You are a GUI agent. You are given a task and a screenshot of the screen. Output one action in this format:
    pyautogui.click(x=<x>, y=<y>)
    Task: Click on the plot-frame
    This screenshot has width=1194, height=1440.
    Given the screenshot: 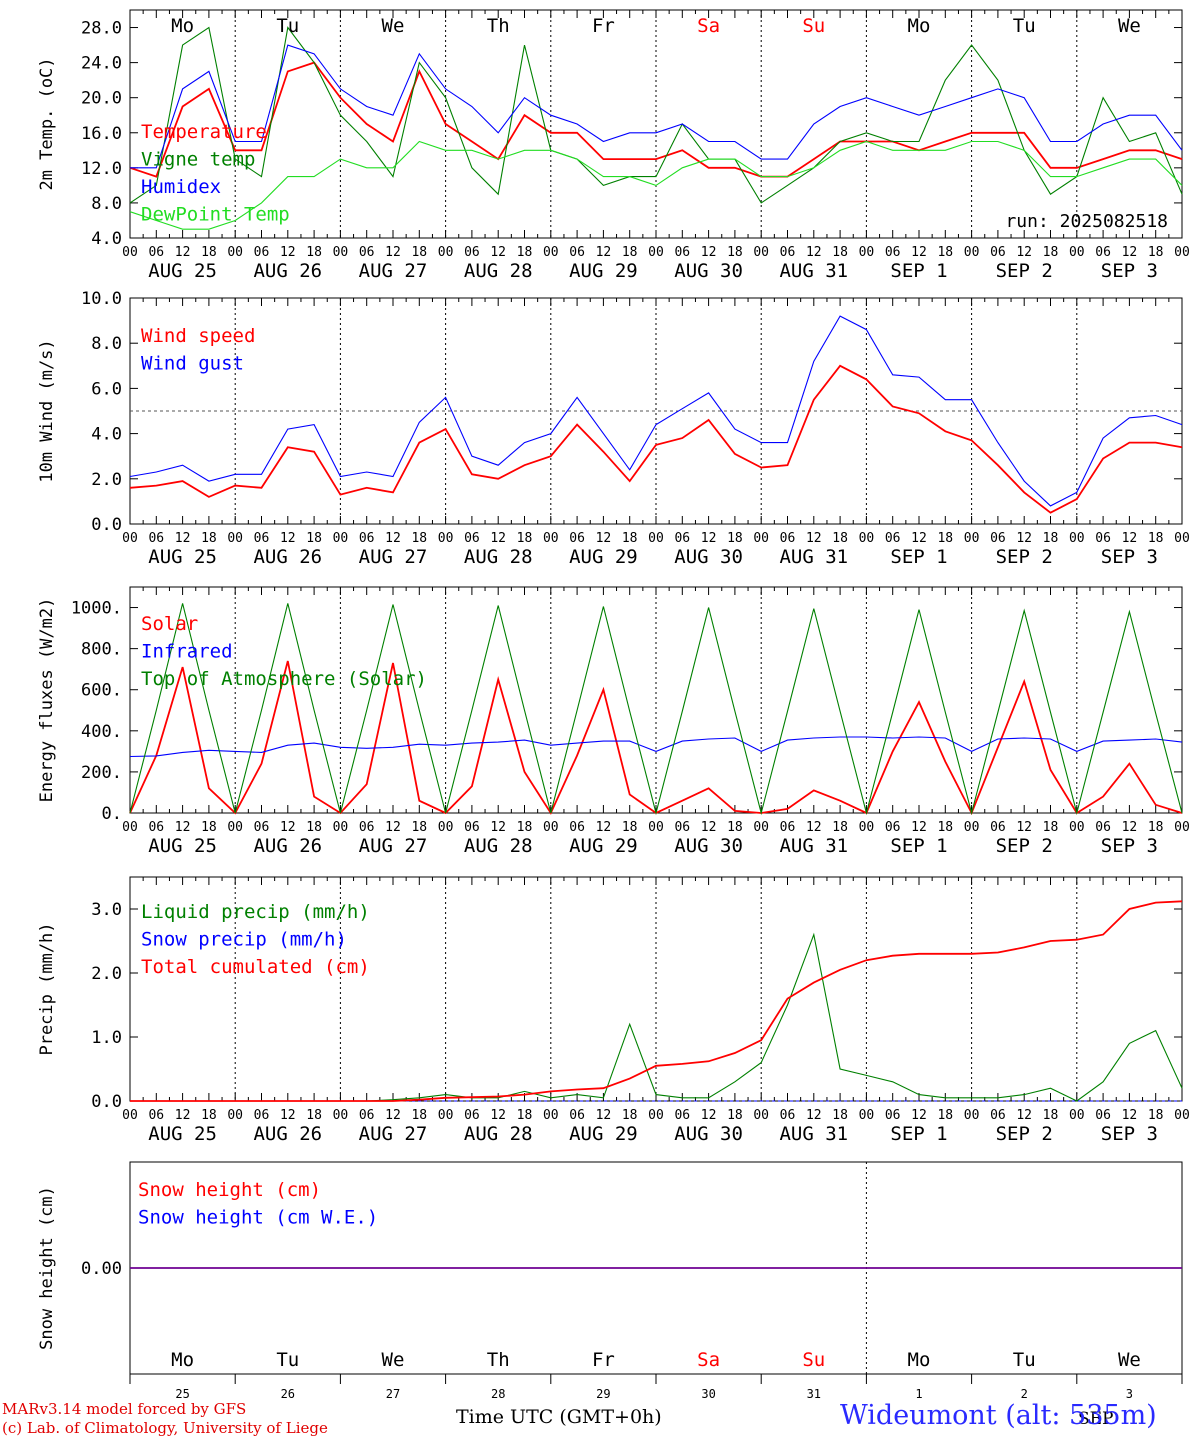 What is the action you would take?
    pyautogui.click(x=656, y=700)
    